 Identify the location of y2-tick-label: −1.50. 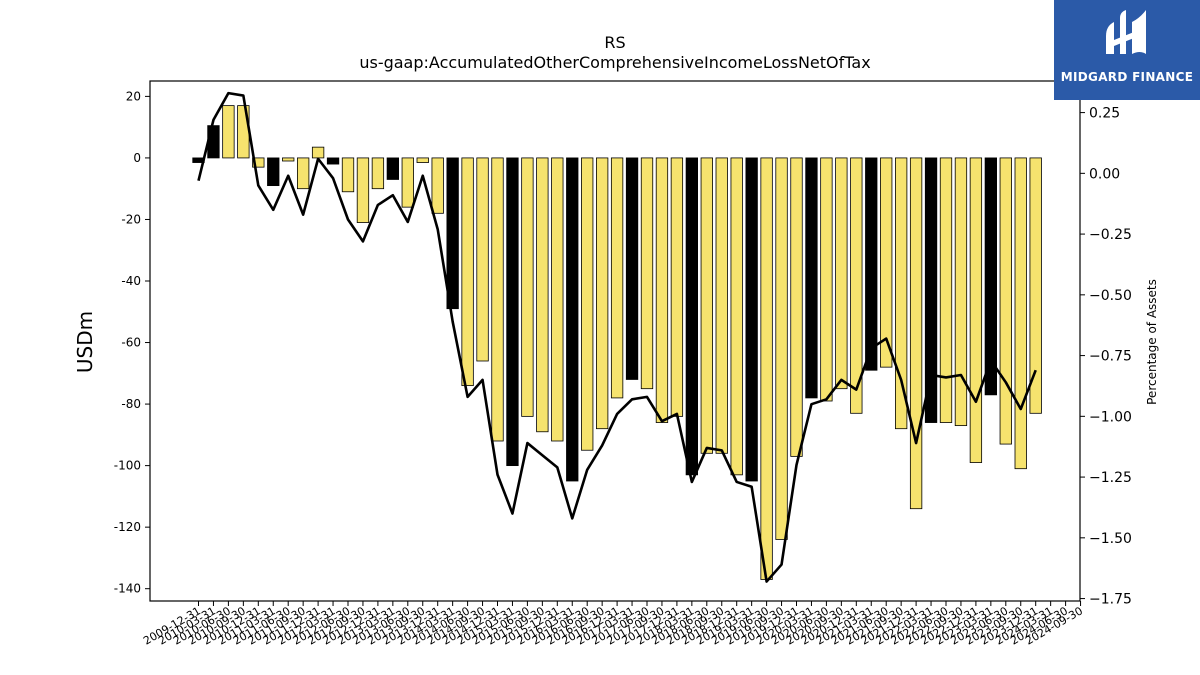
(1110, 539).